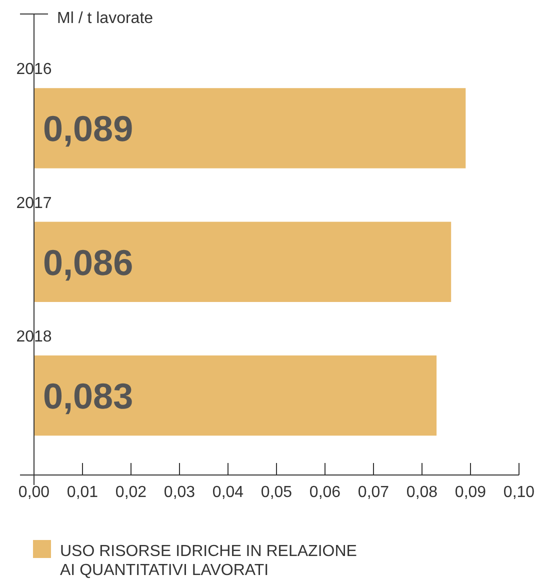 The width and height of the screenshot is (537, 579). Describe the element at coordinates (208, 561) in the screenshot. I see `legend-label: USO RISORSE IDRICHE IN RELAZIONE AI QUANTITATIVI LAVORATI` at that location.